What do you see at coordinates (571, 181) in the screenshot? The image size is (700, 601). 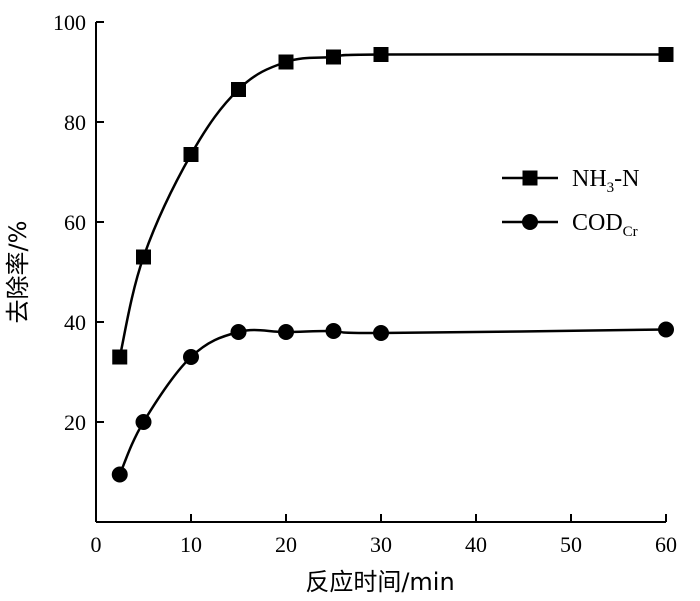 I see `legend-item: NH3-N` at bounding box center [571, 181].